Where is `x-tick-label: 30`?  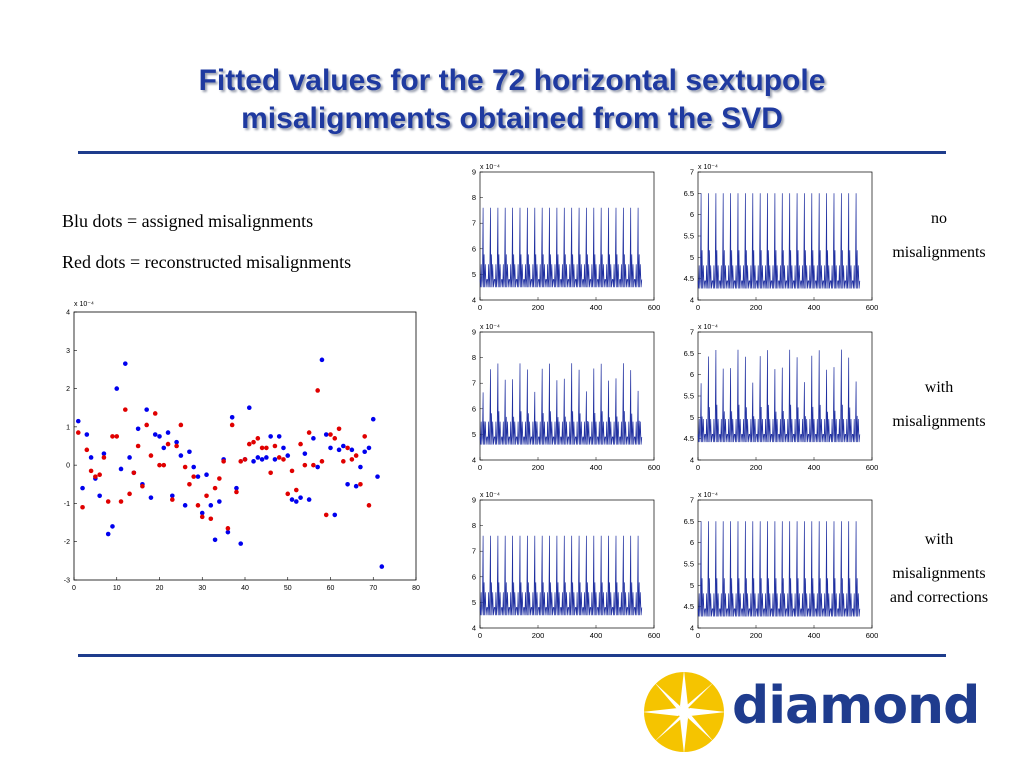 x-tick-label: 30 is located at coordinates (202, 588).